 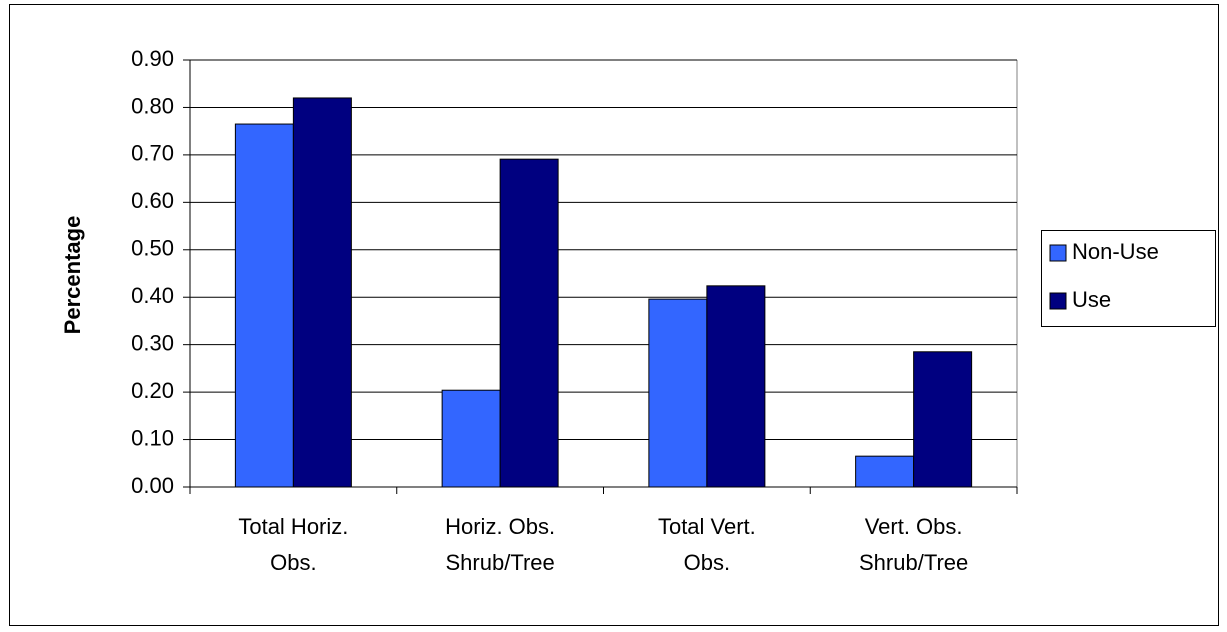 I want to click on y-tick-label: 0.80, so click(x=152, y=105).